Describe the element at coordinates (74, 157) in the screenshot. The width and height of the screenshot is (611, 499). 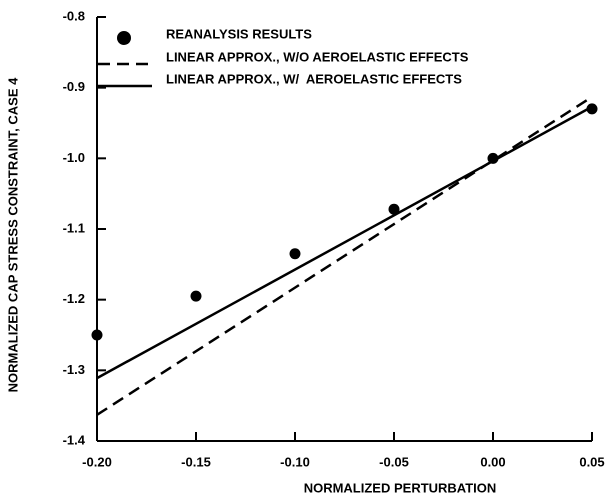
I see `y-tick-label: -1.0` at that location.